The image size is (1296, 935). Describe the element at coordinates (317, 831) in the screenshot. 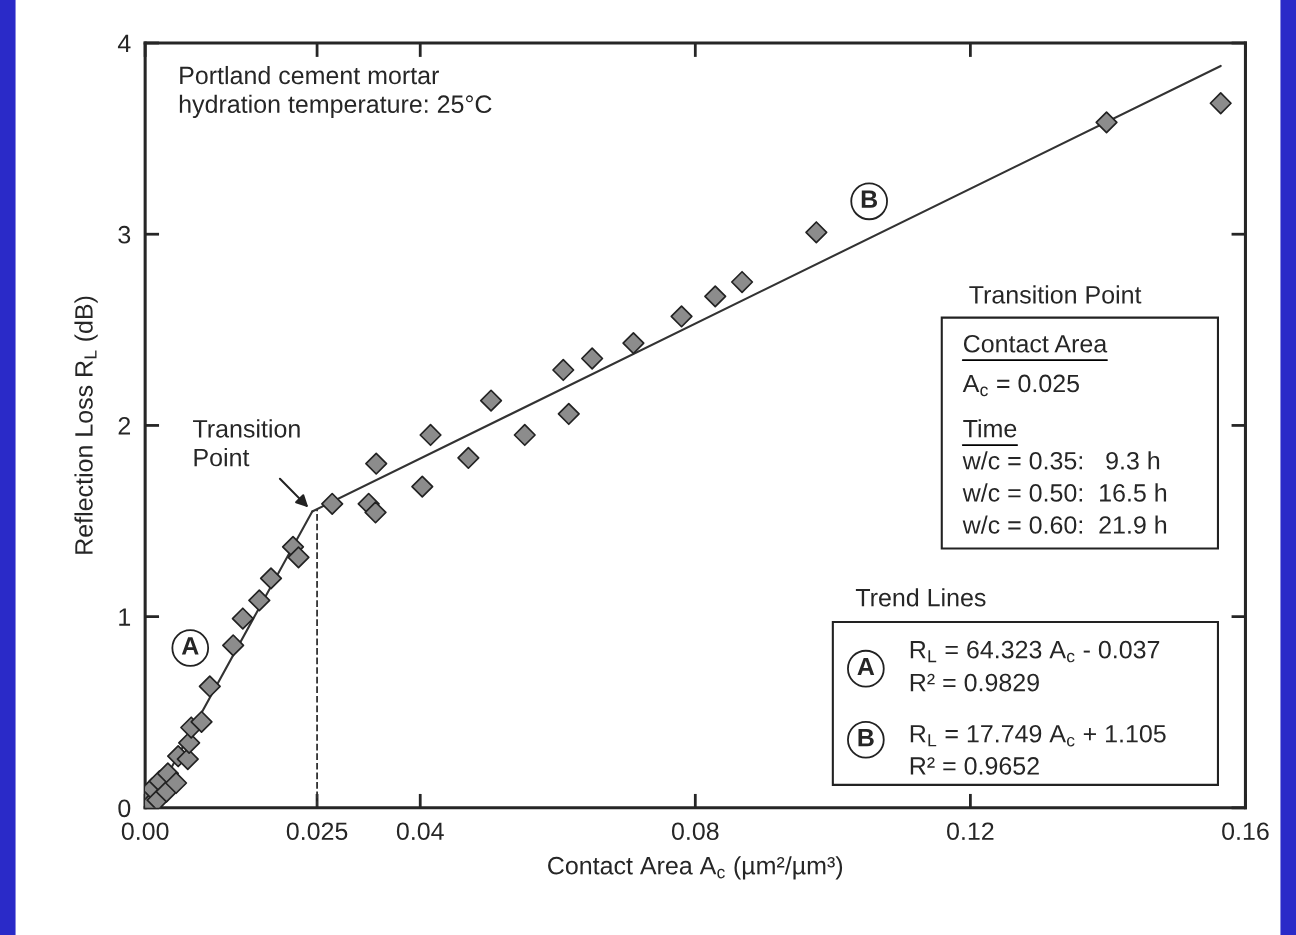

I see `x-tick-label: 0.025` at that location.